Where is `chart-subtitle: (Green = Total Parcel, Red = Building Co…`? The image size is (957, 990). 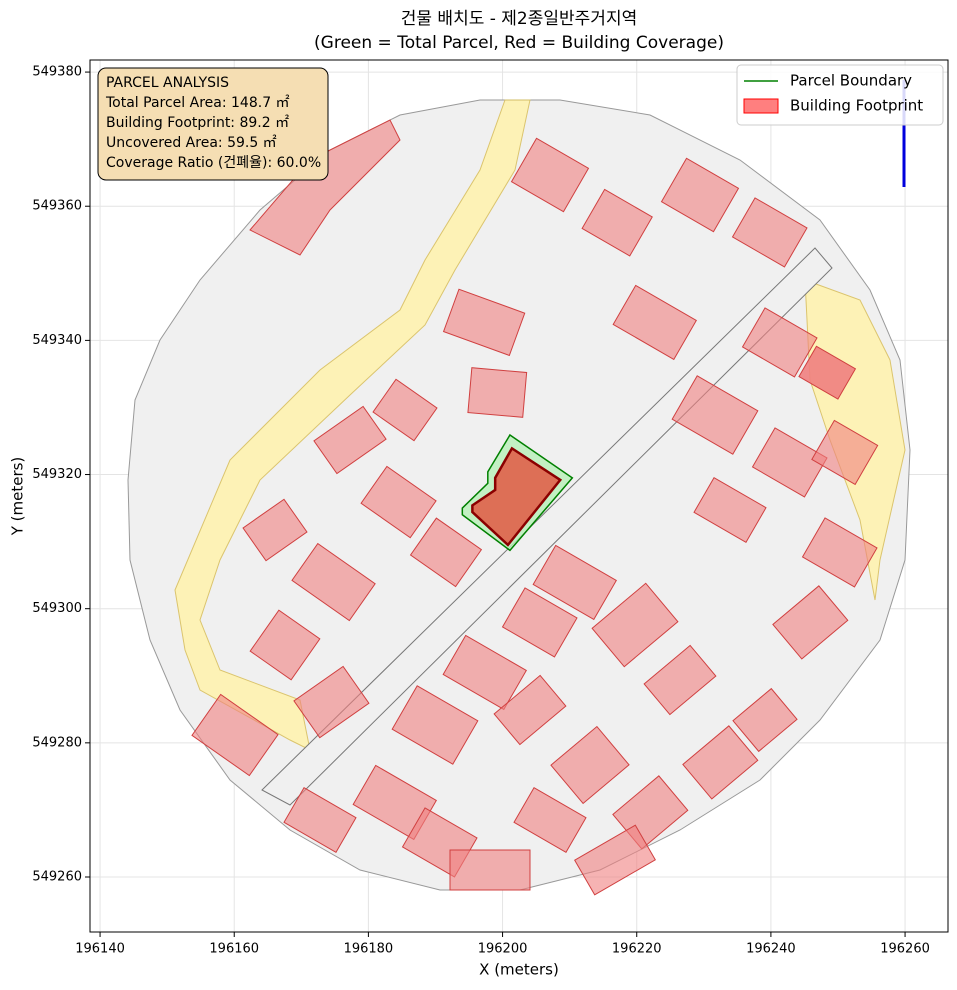
chart-subtitle: (Green = Total Parcel, Red = Building Co… is located at coordinates (519, 43).